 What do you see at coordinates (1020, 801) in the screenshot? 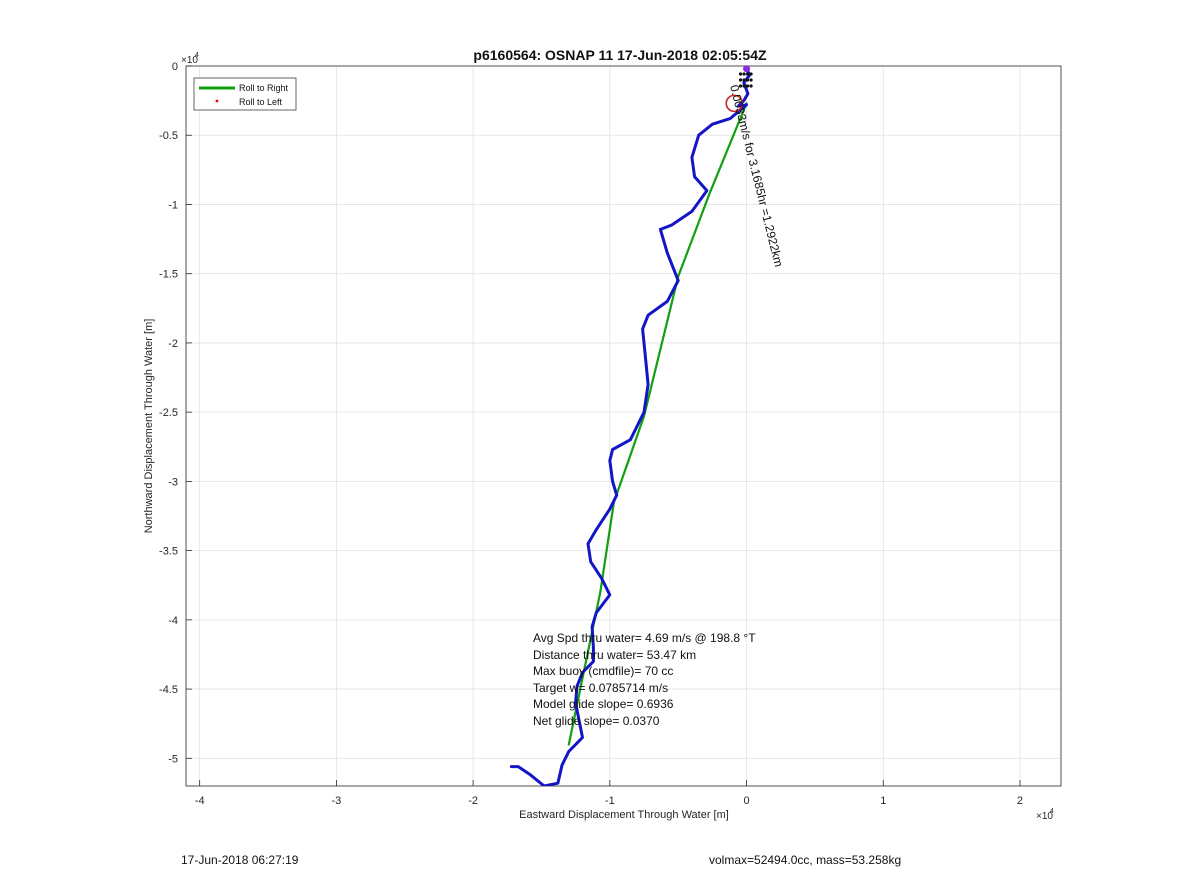
I see `x-tick-label: 2` at bounding box center [1020, 801].